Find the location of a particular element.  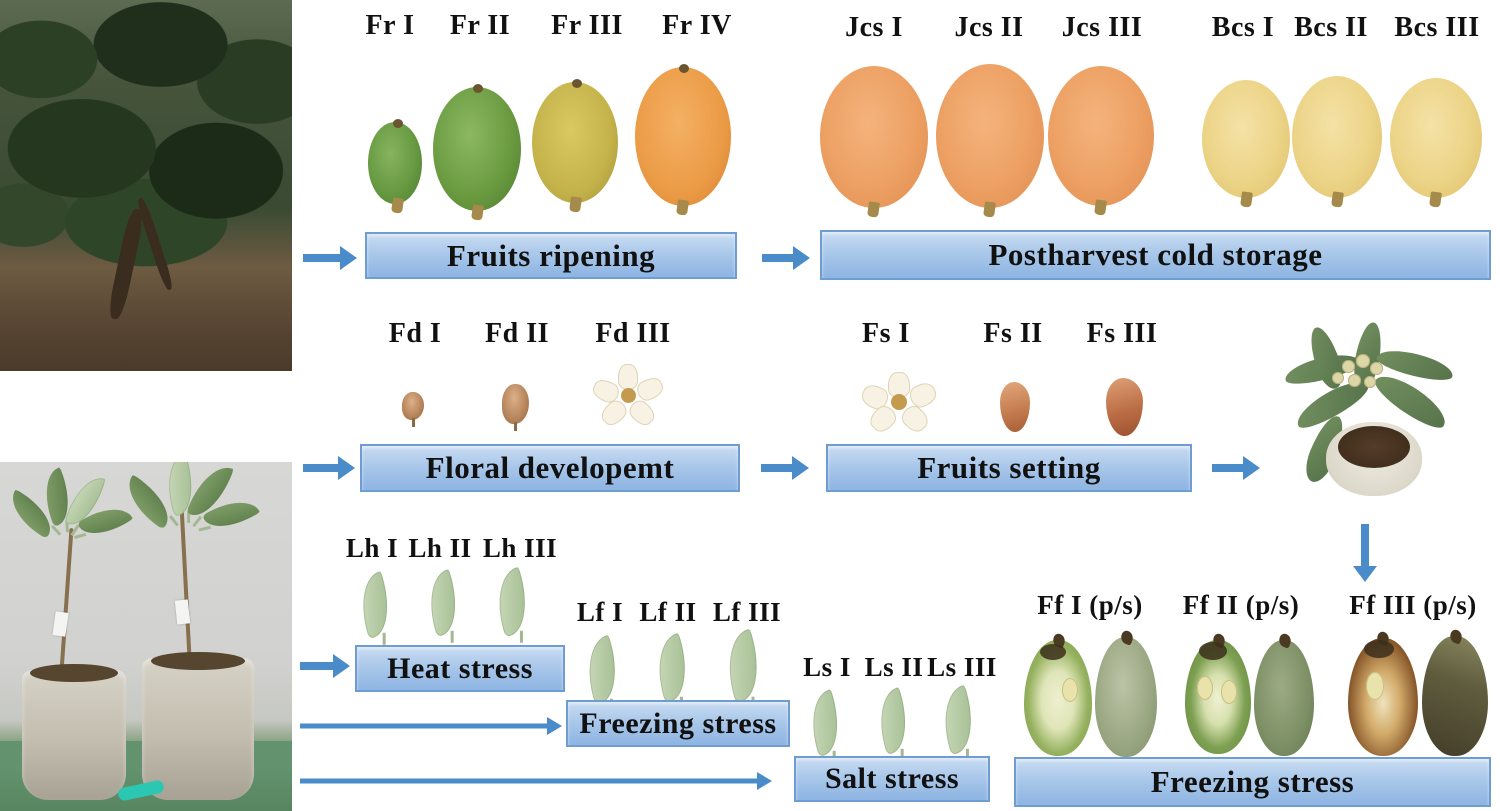

fruit-ff-2-cut is located at coordinates (1218, 697).